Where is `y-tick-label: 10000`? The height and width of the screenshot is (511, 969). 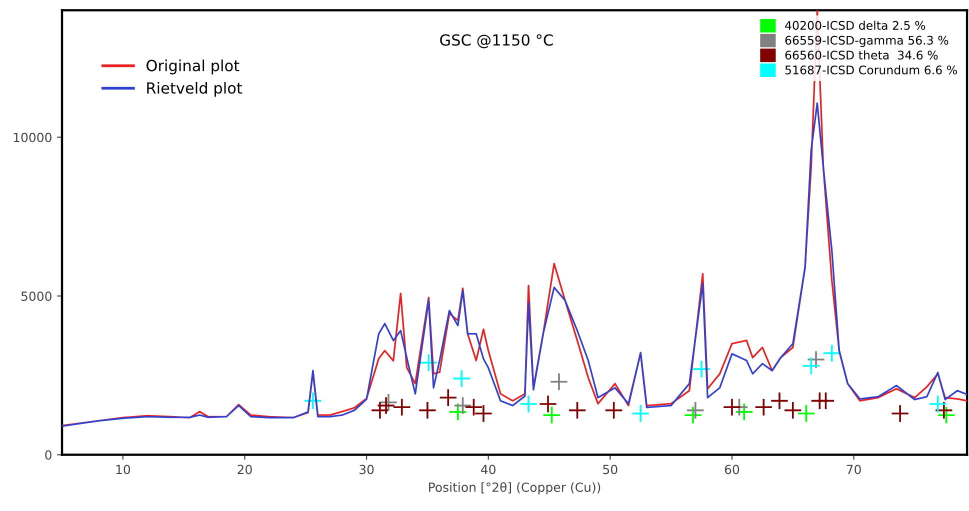
y-tick-label: 10000 is located at coordinates (33, 137).